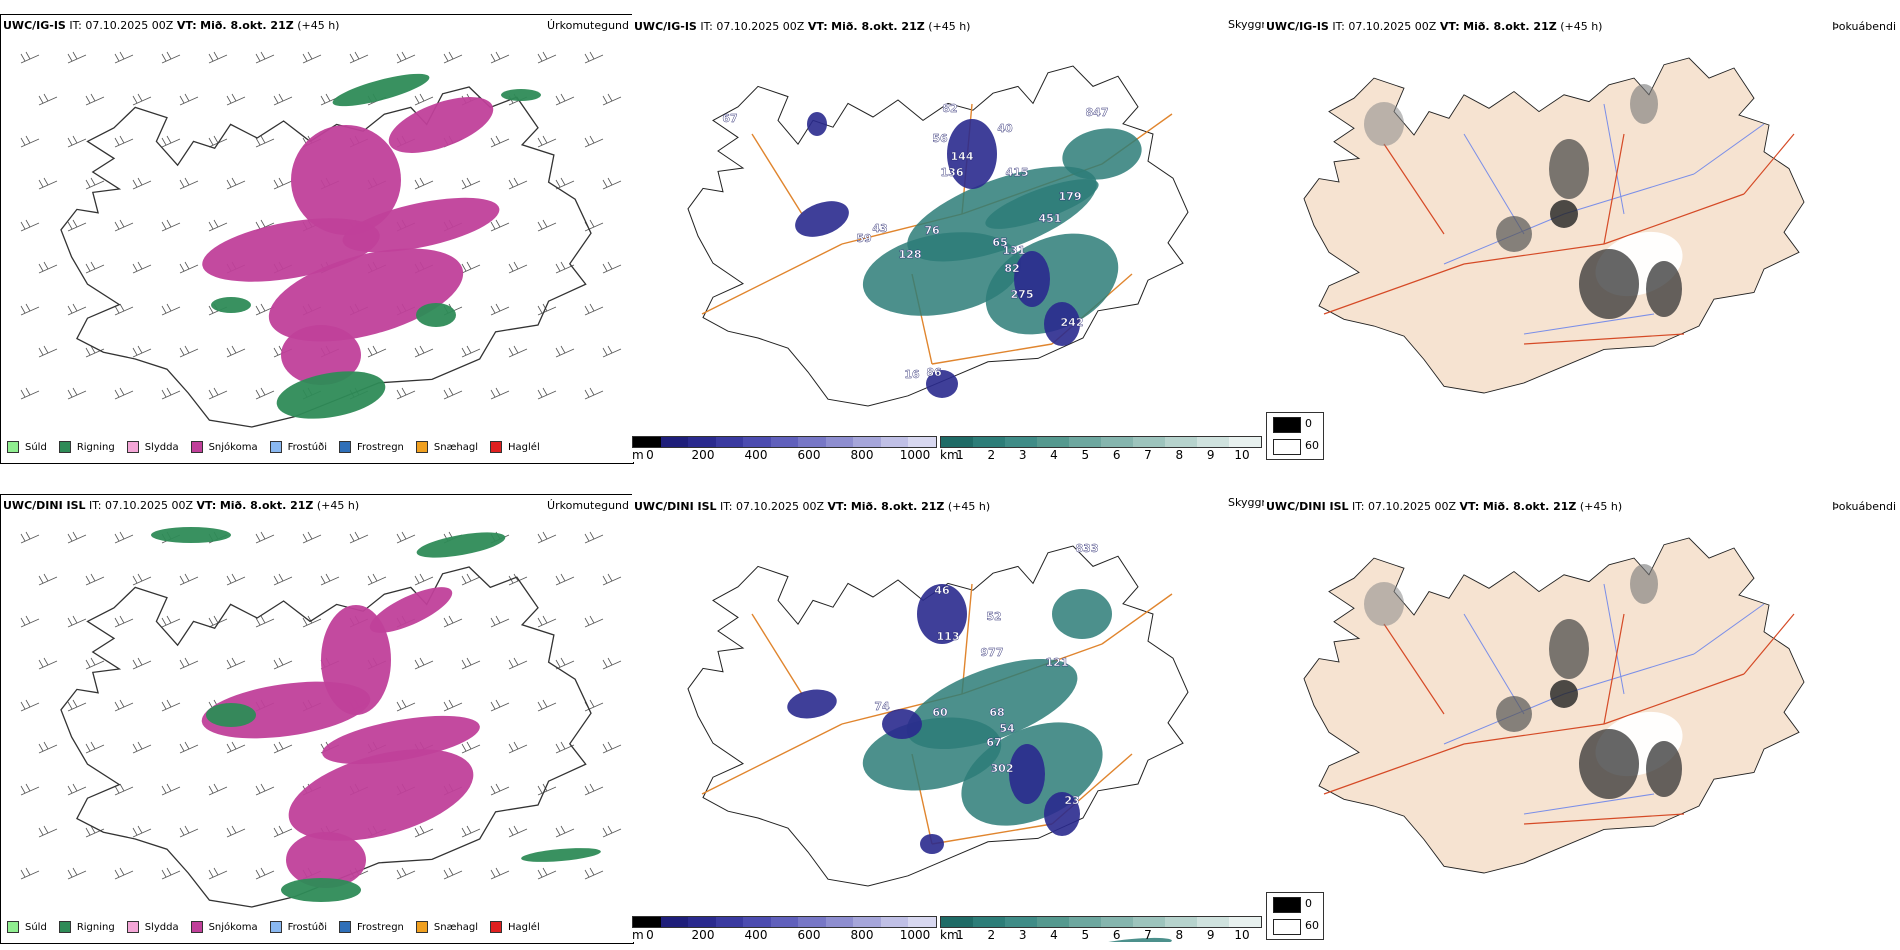 Image resolution: width=1900 pixels, height=950 pixels. Describe the element at coordinates (942, 590) in the screenshot. I see `cloud-base-label: 46` at that location.